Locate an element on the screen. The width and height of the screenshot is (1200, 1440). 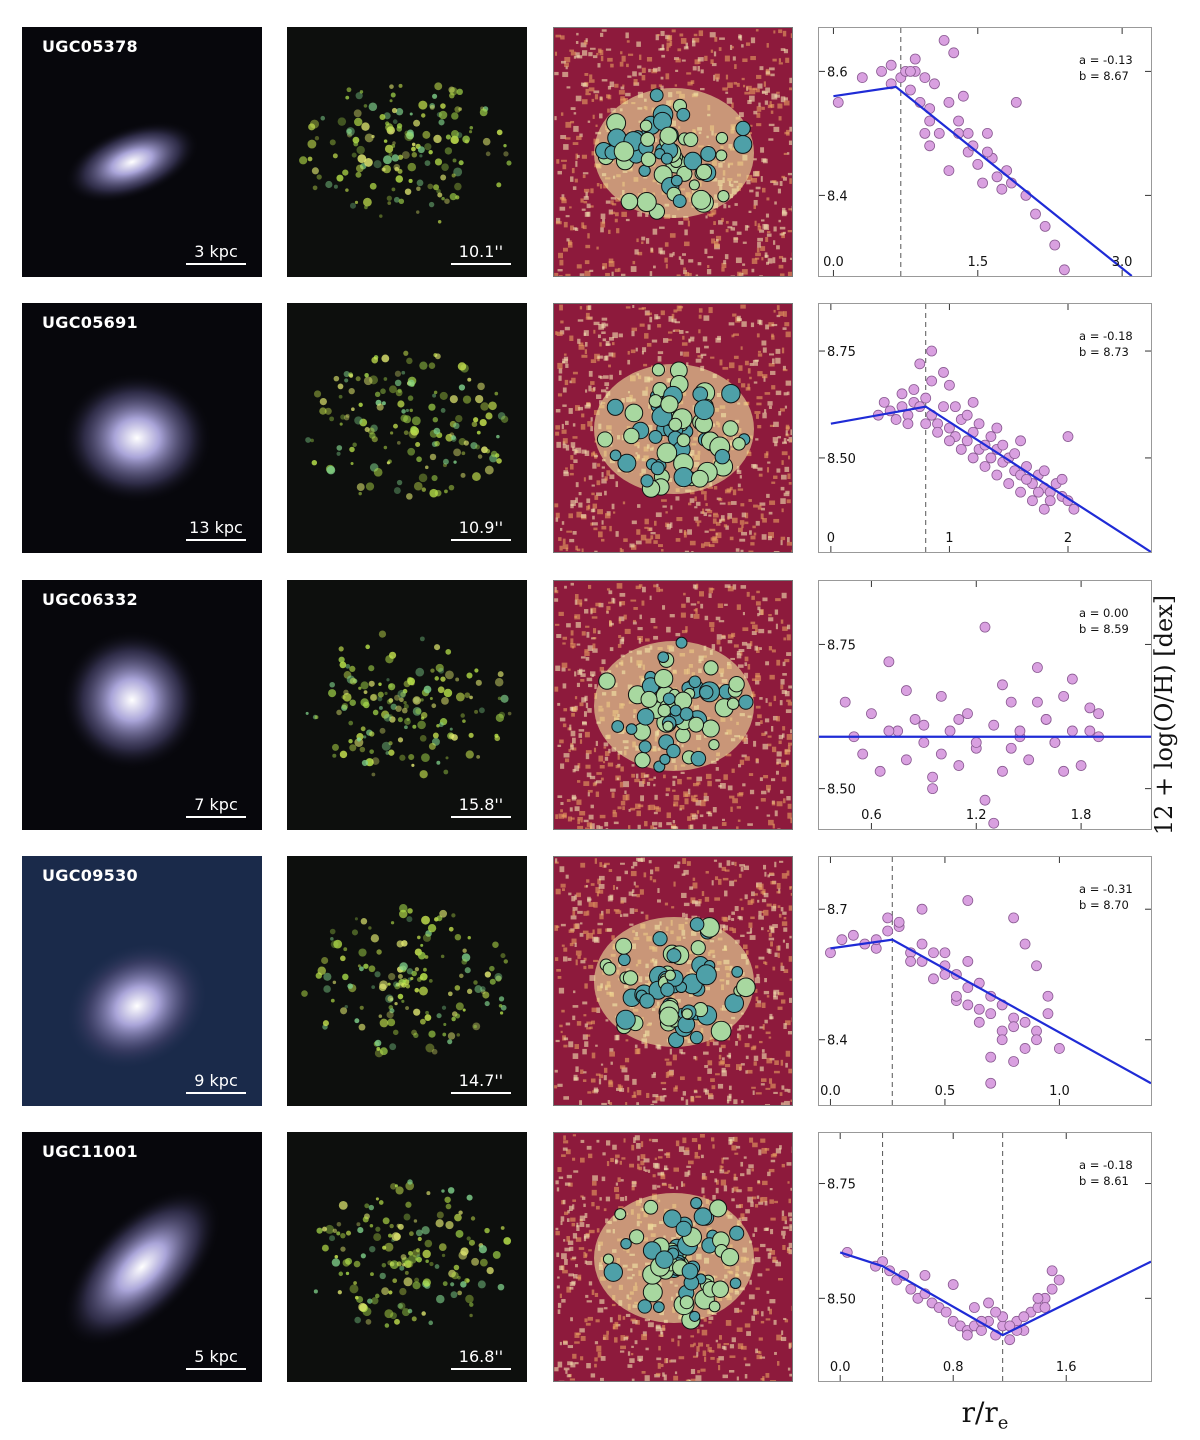
y-tick-label: 8.50 is located at coordinates (841, 1299).